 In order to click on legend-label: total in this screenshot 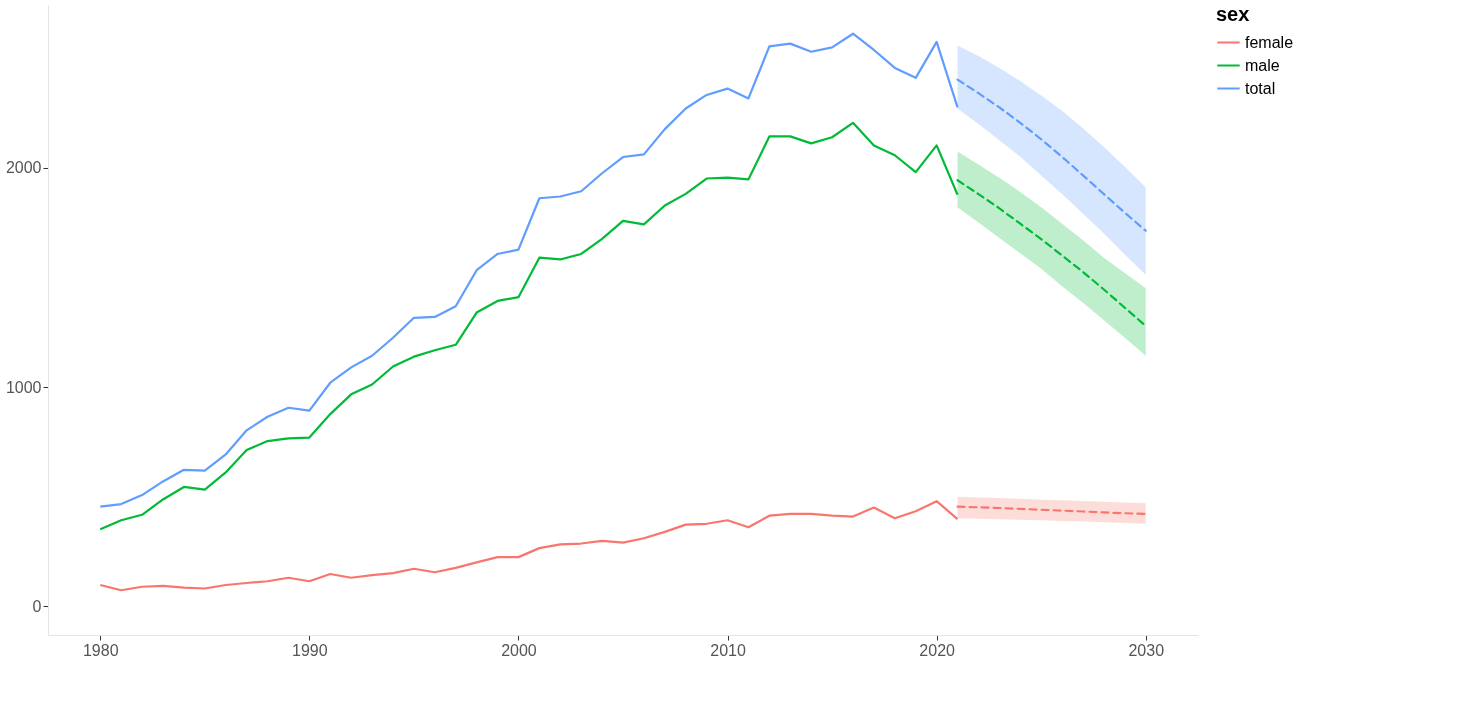, I will do `click(1260, 88)`.